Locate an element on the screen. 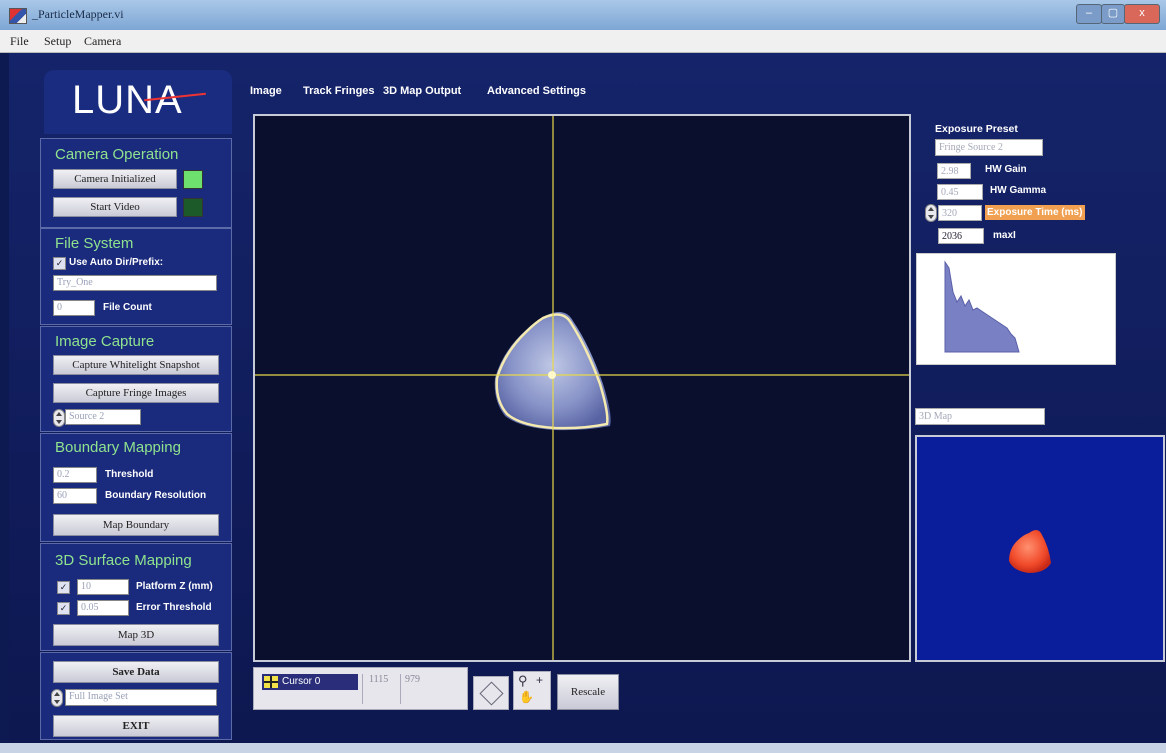  luna-logo: LUNA is located at coordinates (138, 102).